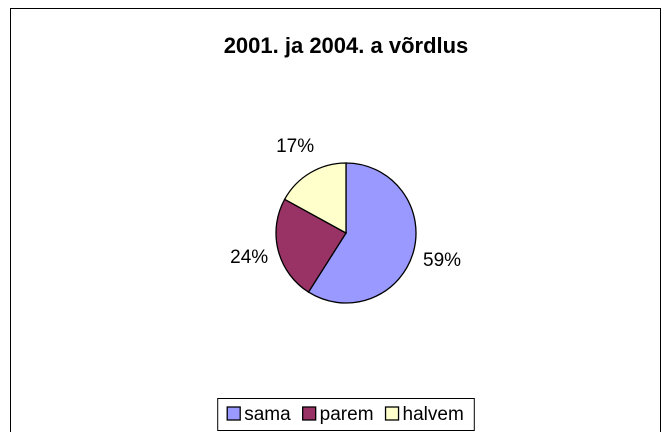  I want to click on legend-box, so click(346, 414).